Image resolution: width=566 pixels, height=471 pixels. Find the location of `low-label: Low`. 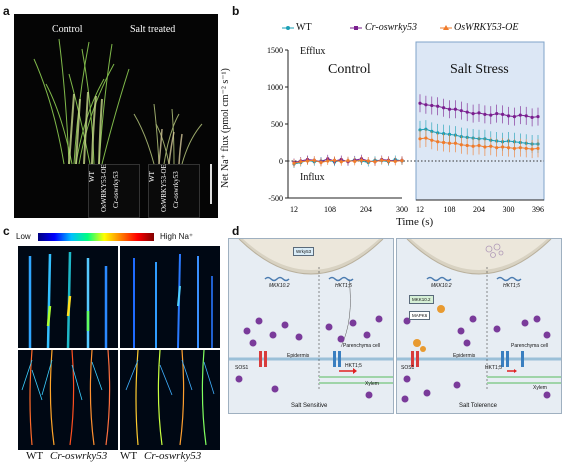

low-label: Low is located at coordinates (23, 236).